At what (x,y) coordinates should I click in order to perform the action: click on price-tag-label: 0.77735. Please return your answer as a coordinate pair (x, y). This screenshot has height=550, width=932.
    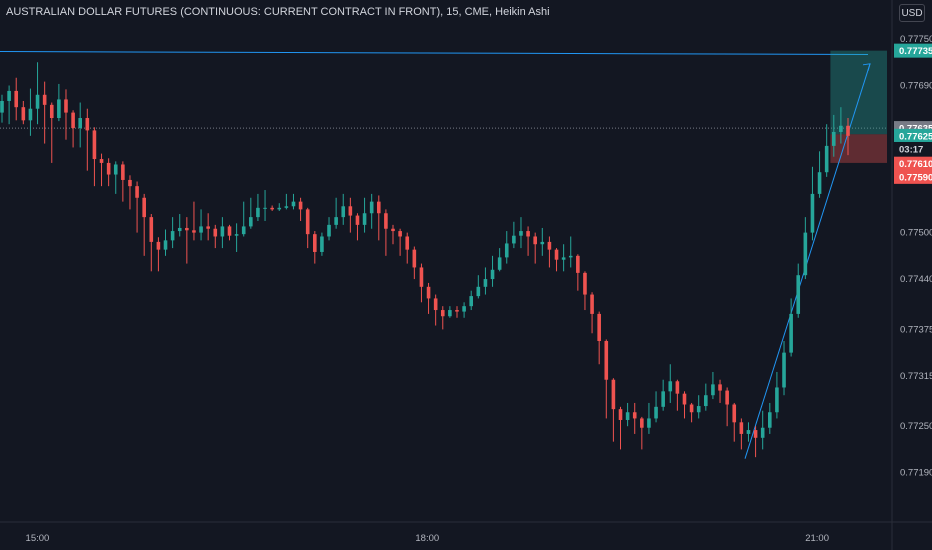
    Looking at the image, I should click on (915, 51).